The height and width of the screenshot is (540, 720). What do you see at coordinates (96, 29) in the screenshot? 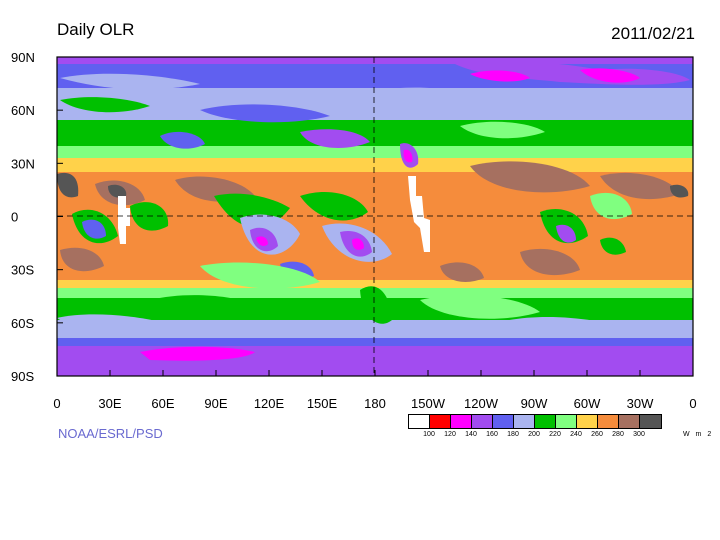
I see `map-title: Daily OLR` at bounding box center [96, 29].